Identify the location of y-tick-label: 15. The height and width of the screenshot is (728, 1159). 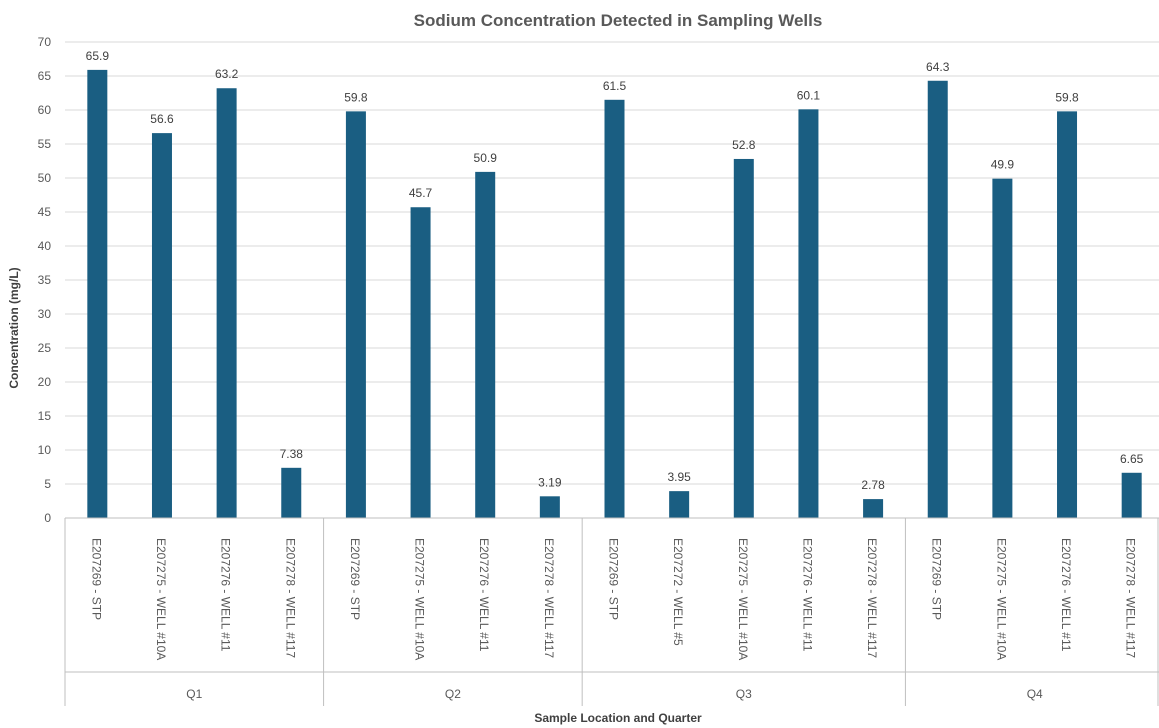
(45, 416).